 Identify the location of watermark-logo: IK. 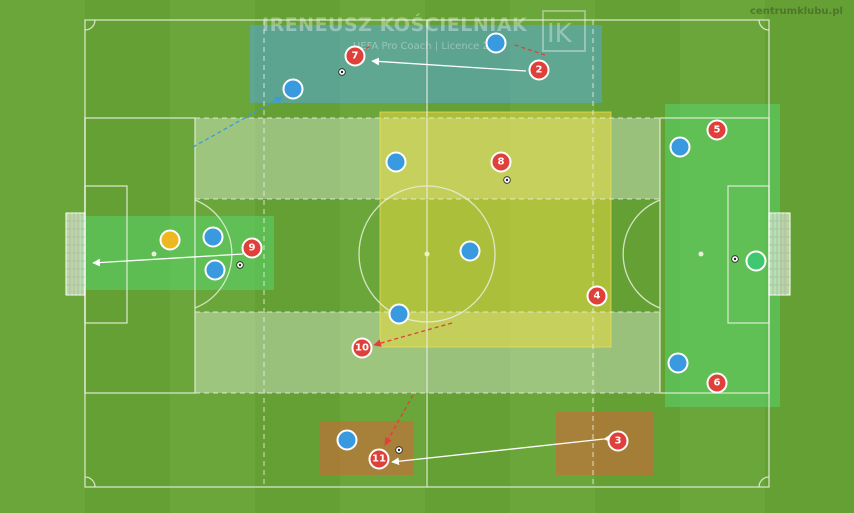
(564, 31).